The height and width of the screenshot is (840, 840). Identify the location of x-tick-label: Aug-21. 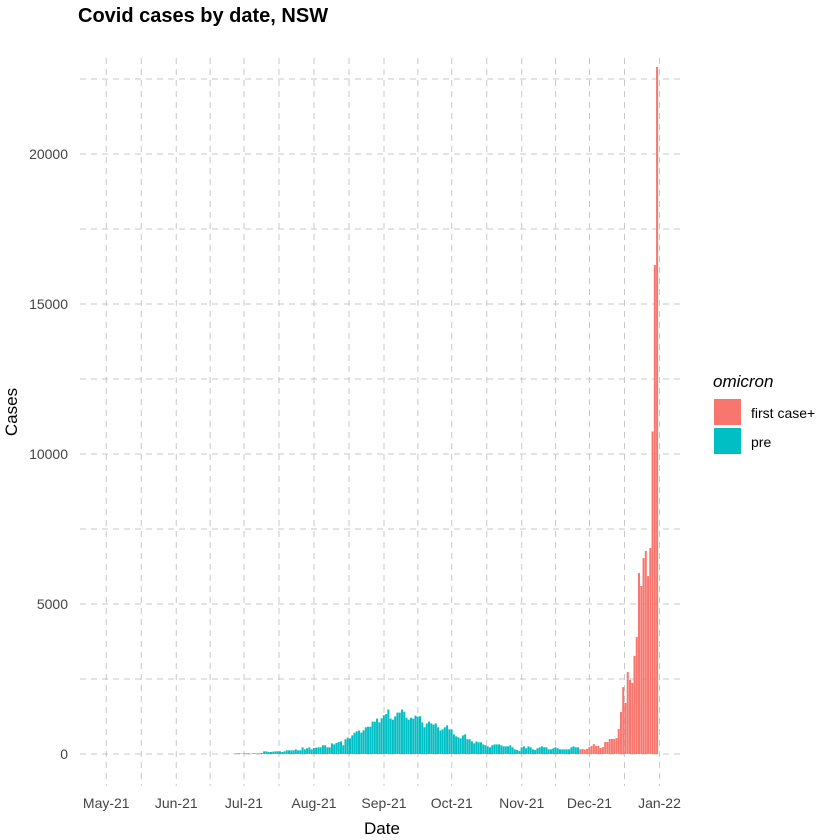
(313, 803).